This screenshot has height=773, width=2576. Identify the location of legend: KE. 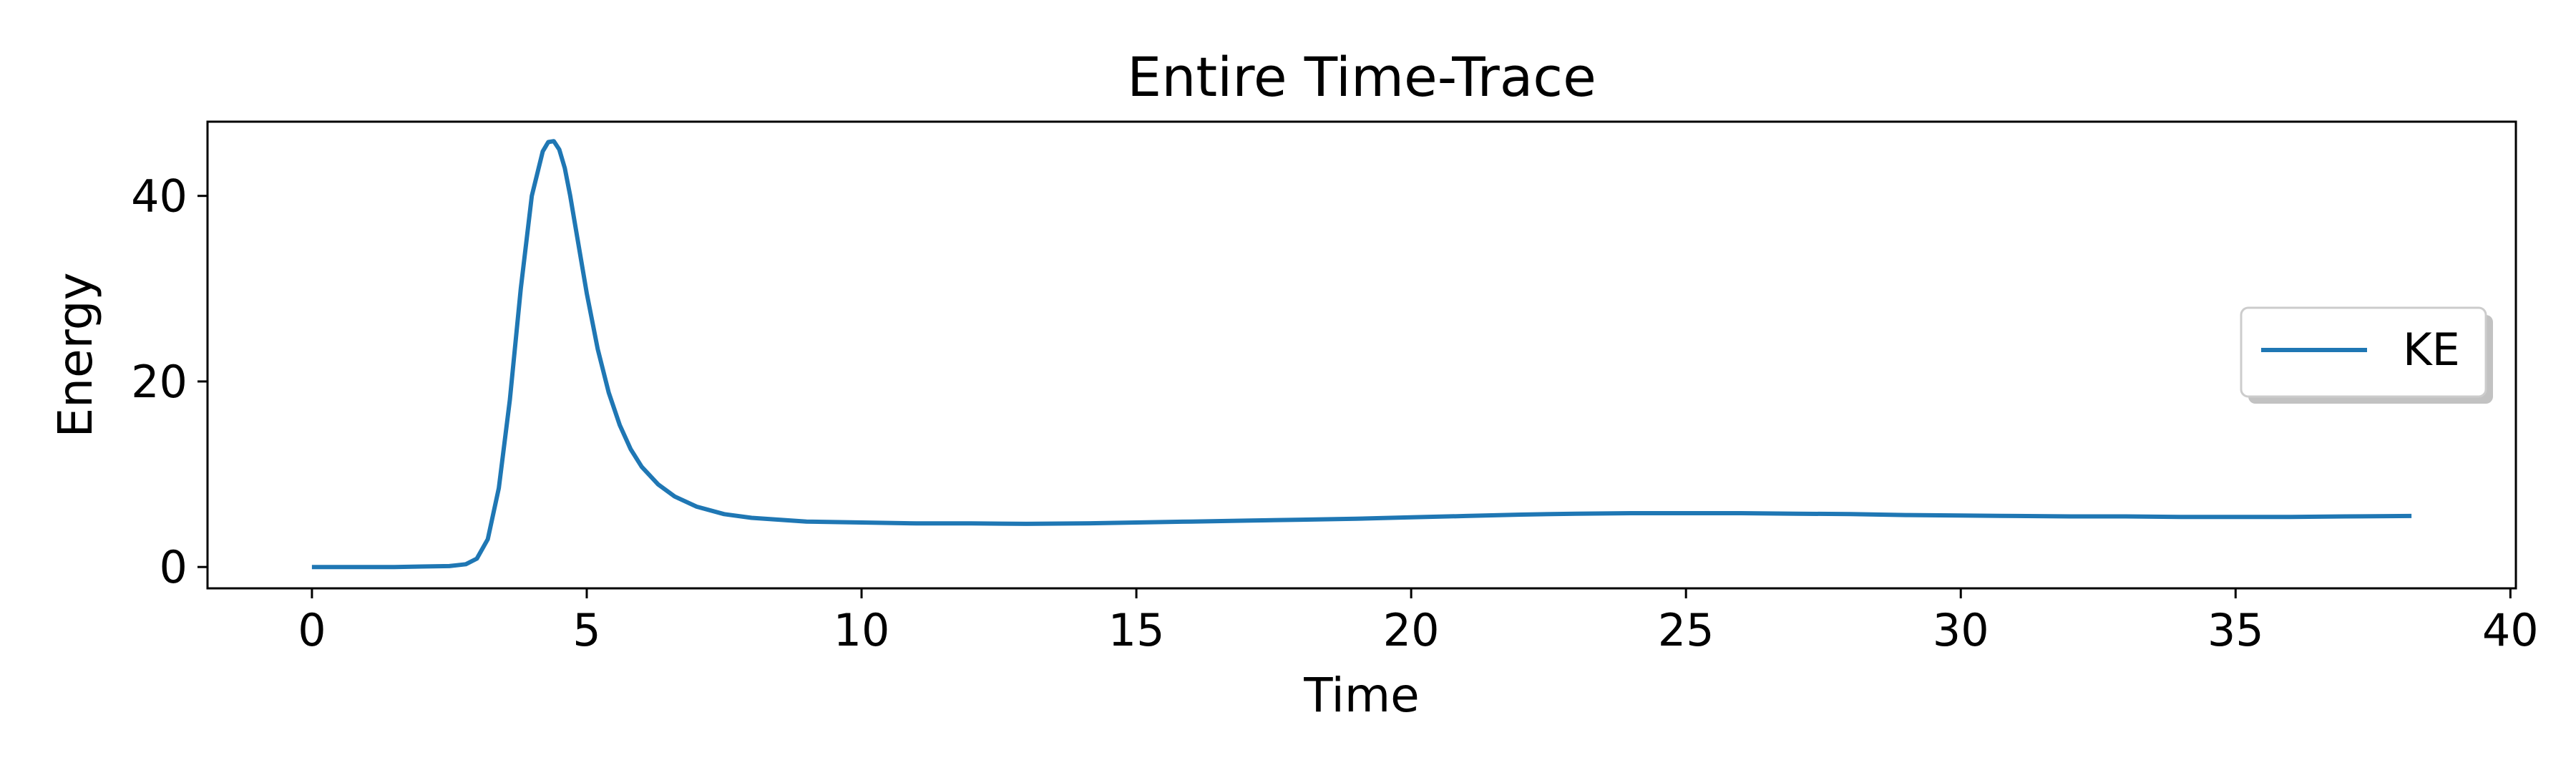
(2366, 355).